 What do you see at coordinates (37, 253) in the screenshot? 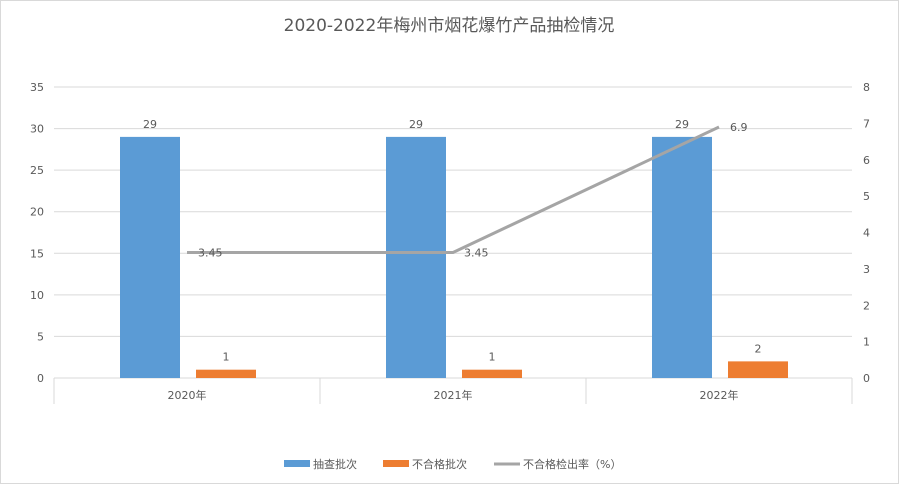
I see `y-left-tick-label: 15` at bounding box center [37, 253].